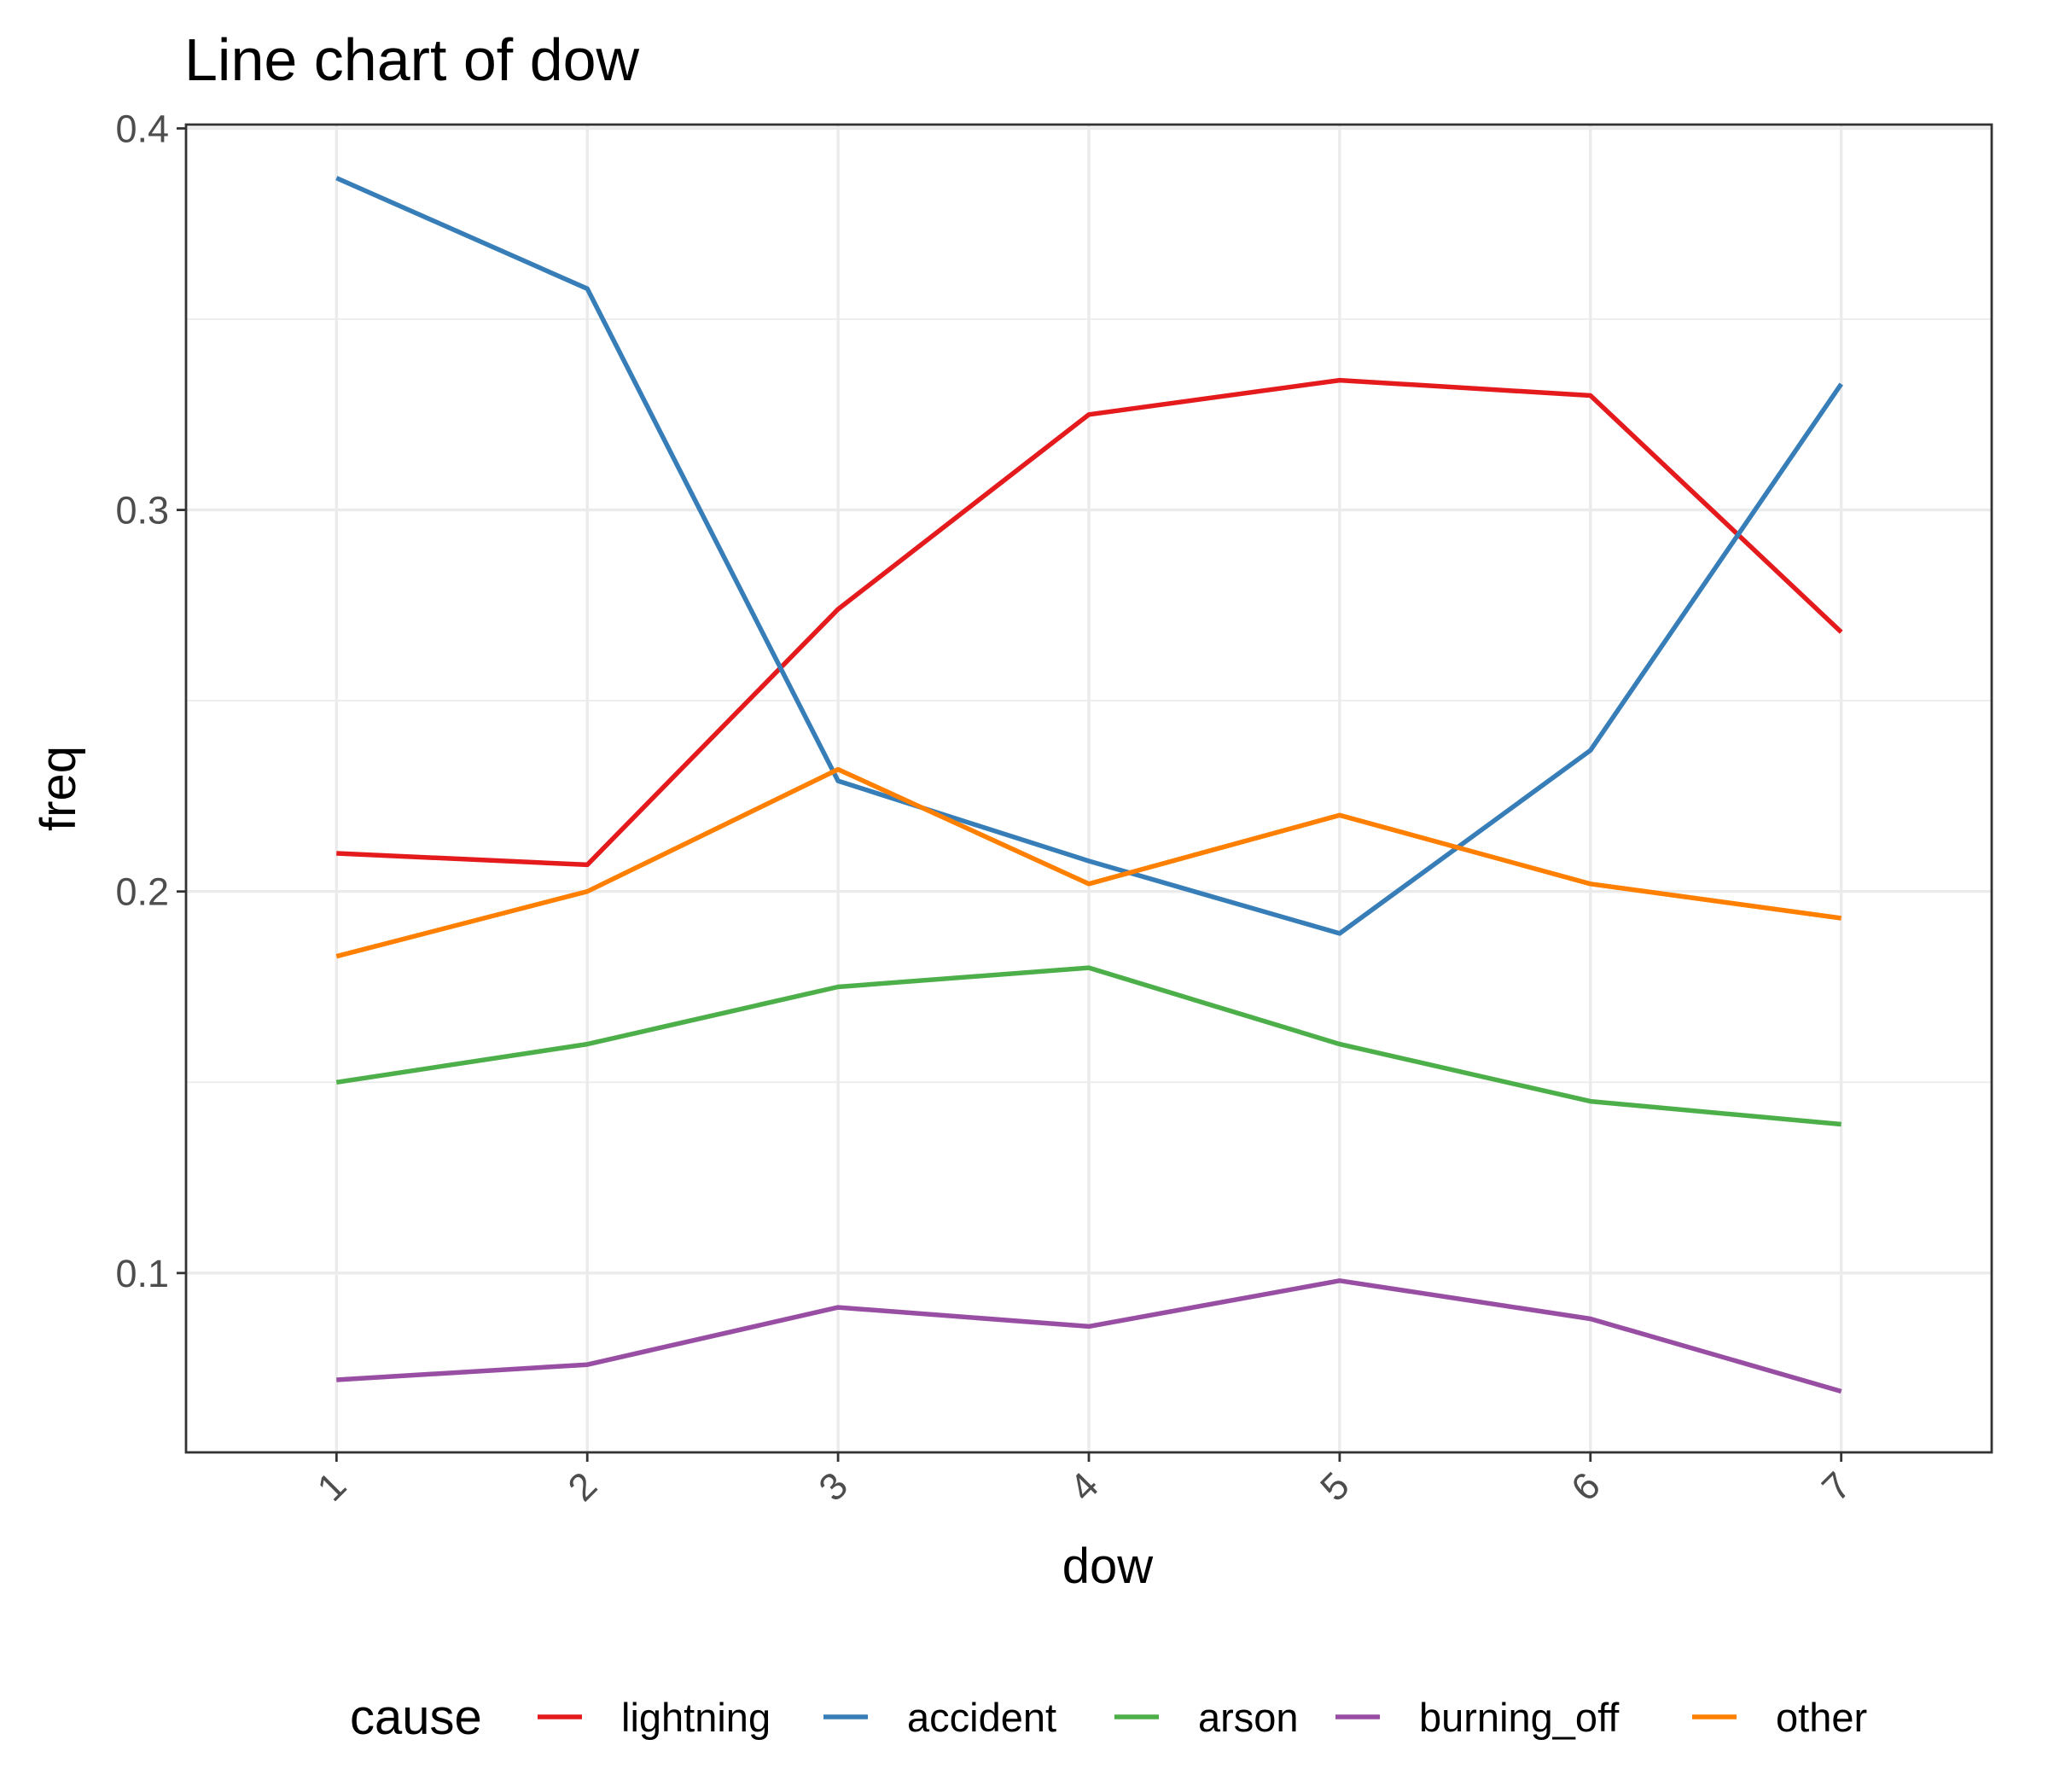 This screenshot has height=1792, width=2048. I want to click on x-axis-title: dow, so click(1108, 1566).